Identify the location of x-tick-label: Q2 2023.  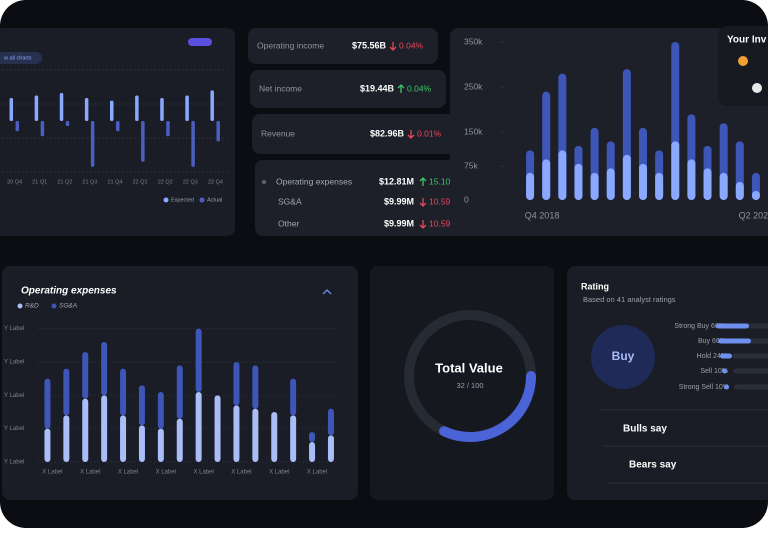
(753, 215).